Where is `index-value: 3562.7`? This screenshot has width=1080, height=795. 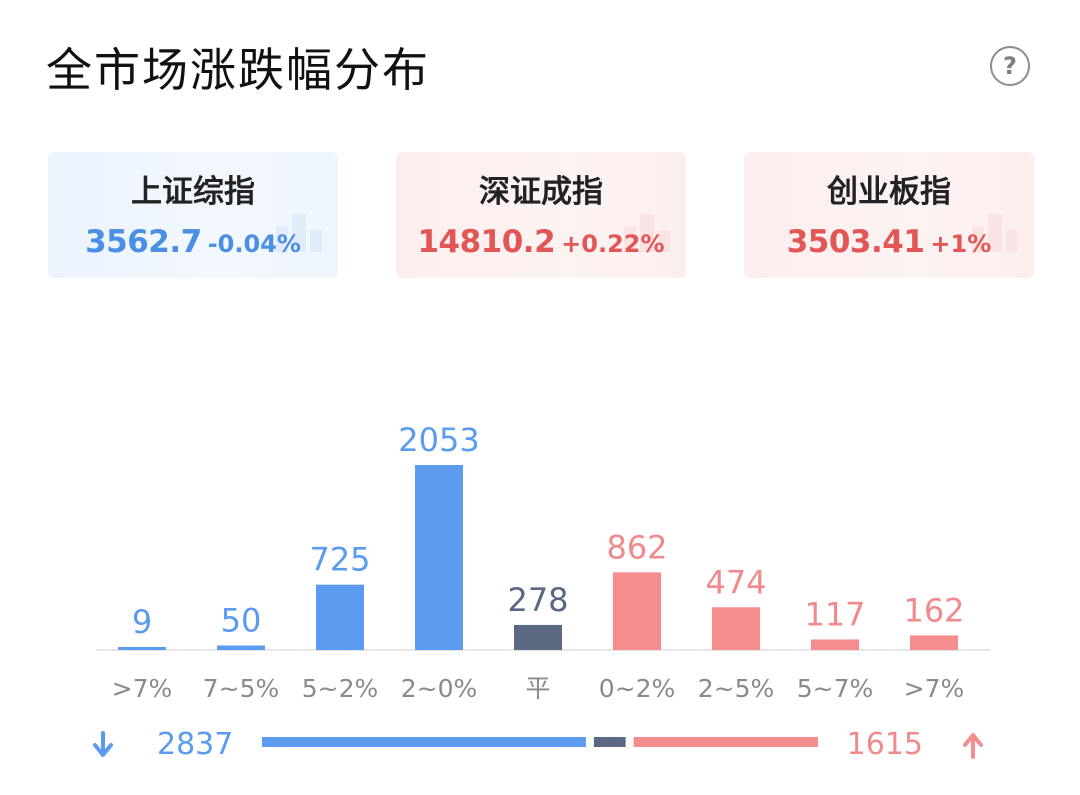
index-value: 3562.7 is located at coordinates (143, 242).